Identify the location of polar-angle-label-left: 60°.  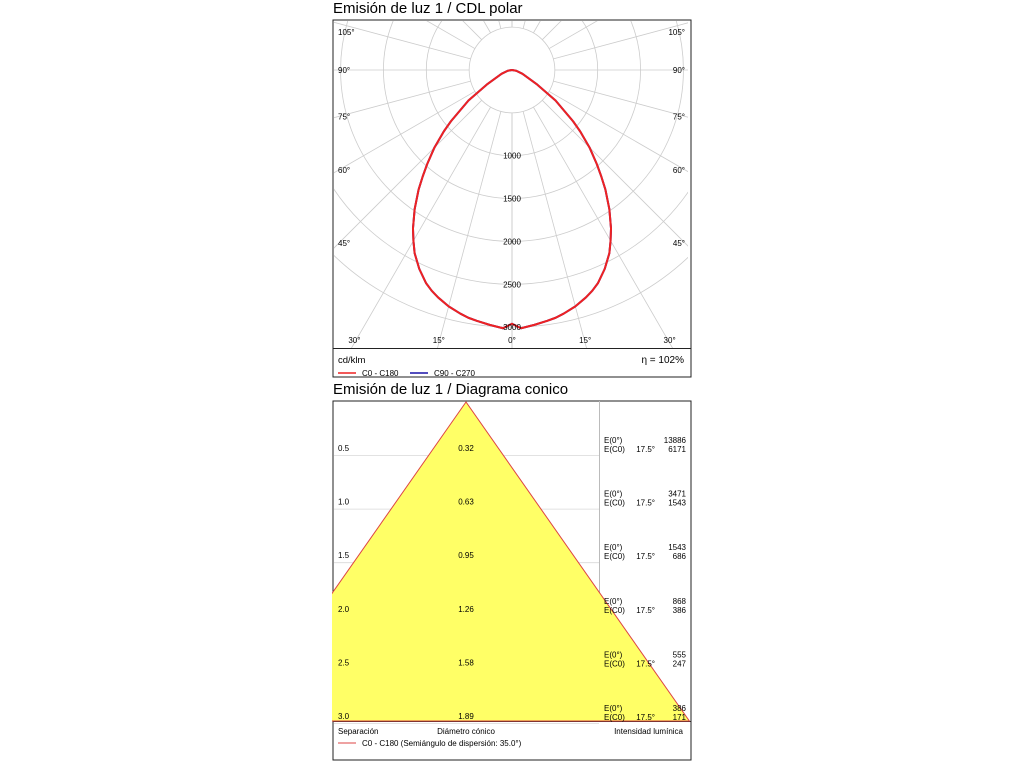
(344, 170).